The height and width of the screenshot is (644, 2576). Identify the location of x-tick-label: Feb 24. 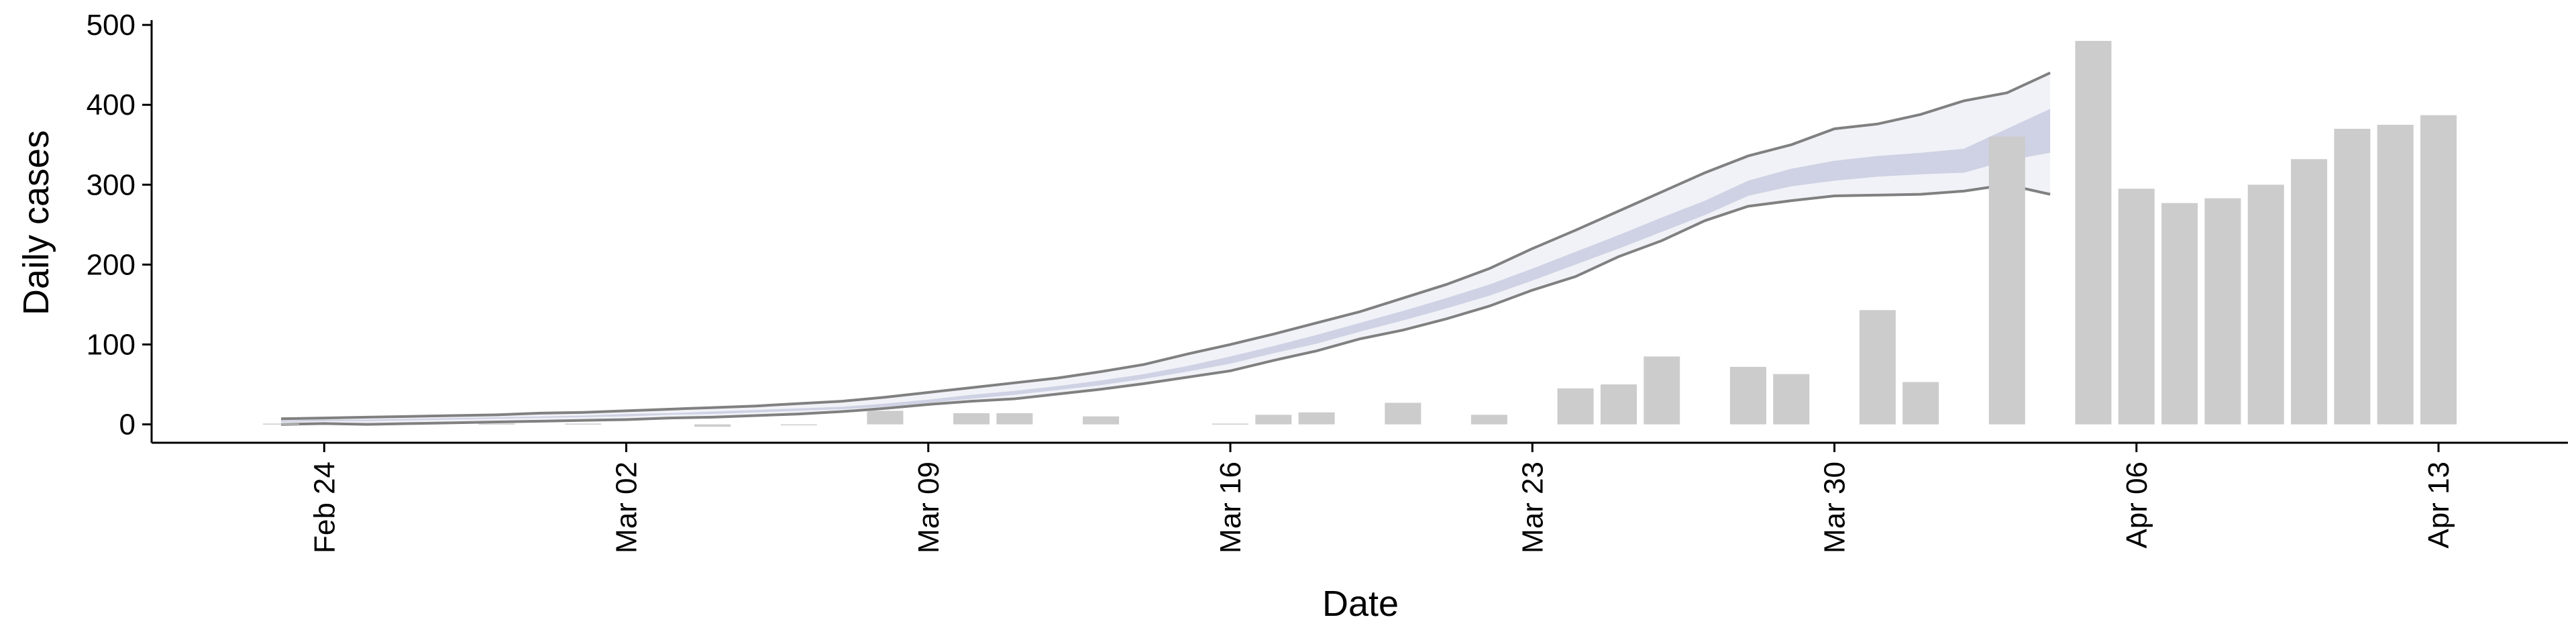
(324, 507).